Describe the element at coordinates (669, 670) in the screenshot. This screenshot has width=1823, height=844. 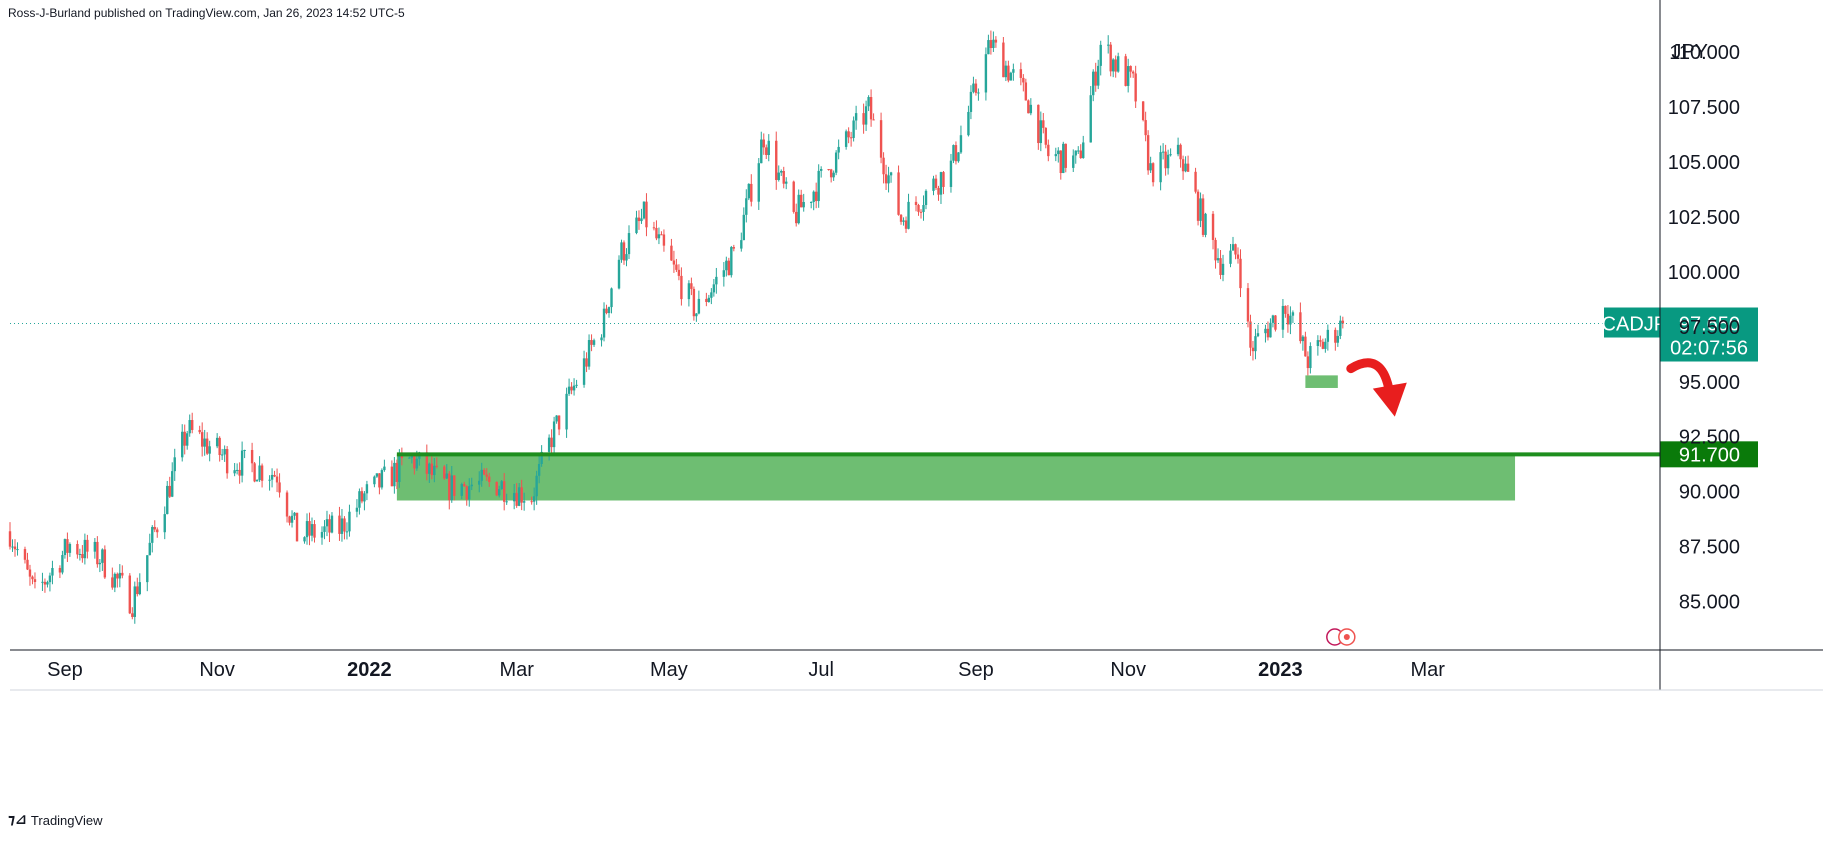
I see `x-tick-label: May` at that location.